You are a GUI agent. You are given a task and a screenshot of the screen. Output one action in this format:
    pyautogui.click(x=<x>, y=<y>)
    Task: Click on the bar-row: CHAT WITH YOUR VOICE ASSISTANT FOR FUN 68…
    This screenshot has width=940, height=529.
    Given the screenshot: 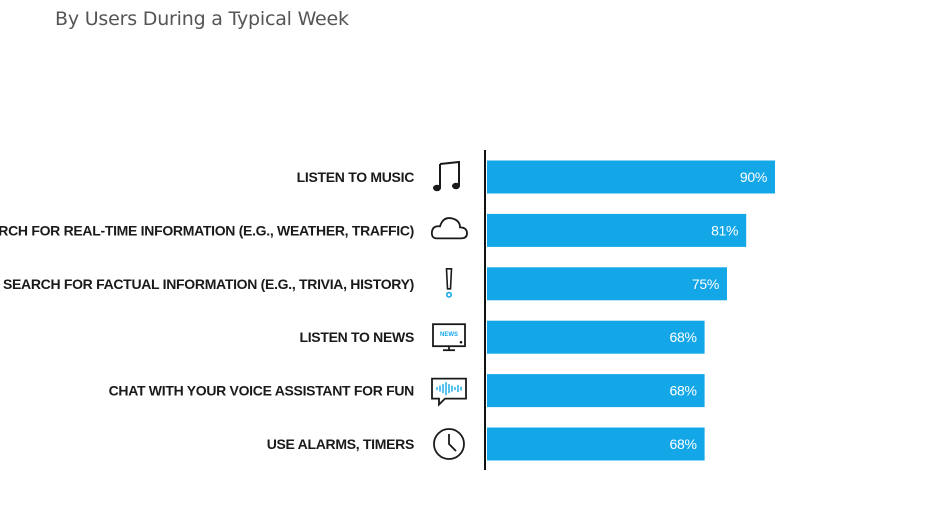 What is the action you would take?
    pyautogui.click(x=407, y=391)
    